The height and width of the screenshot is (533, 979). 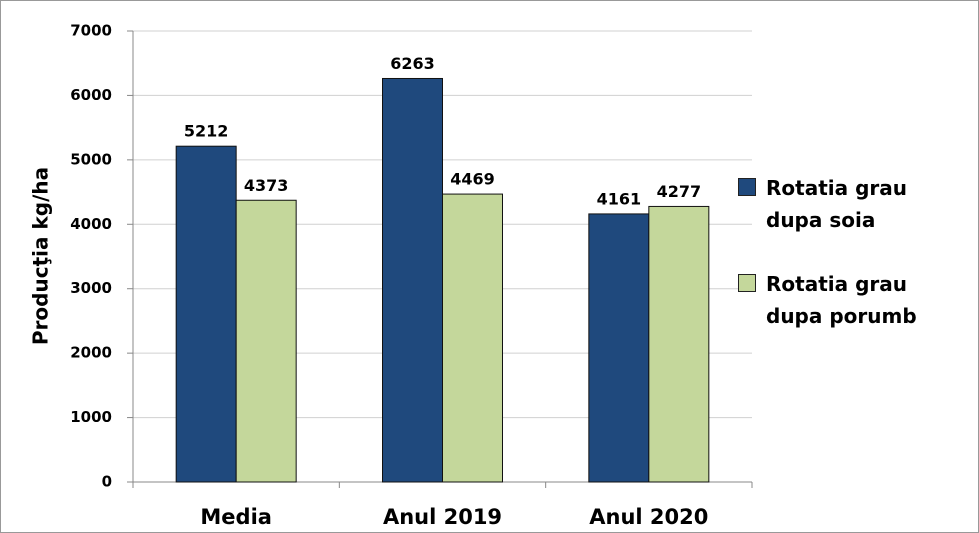 I want to click on x-tick-label: Anul 2020, so click(x=648, y=517).